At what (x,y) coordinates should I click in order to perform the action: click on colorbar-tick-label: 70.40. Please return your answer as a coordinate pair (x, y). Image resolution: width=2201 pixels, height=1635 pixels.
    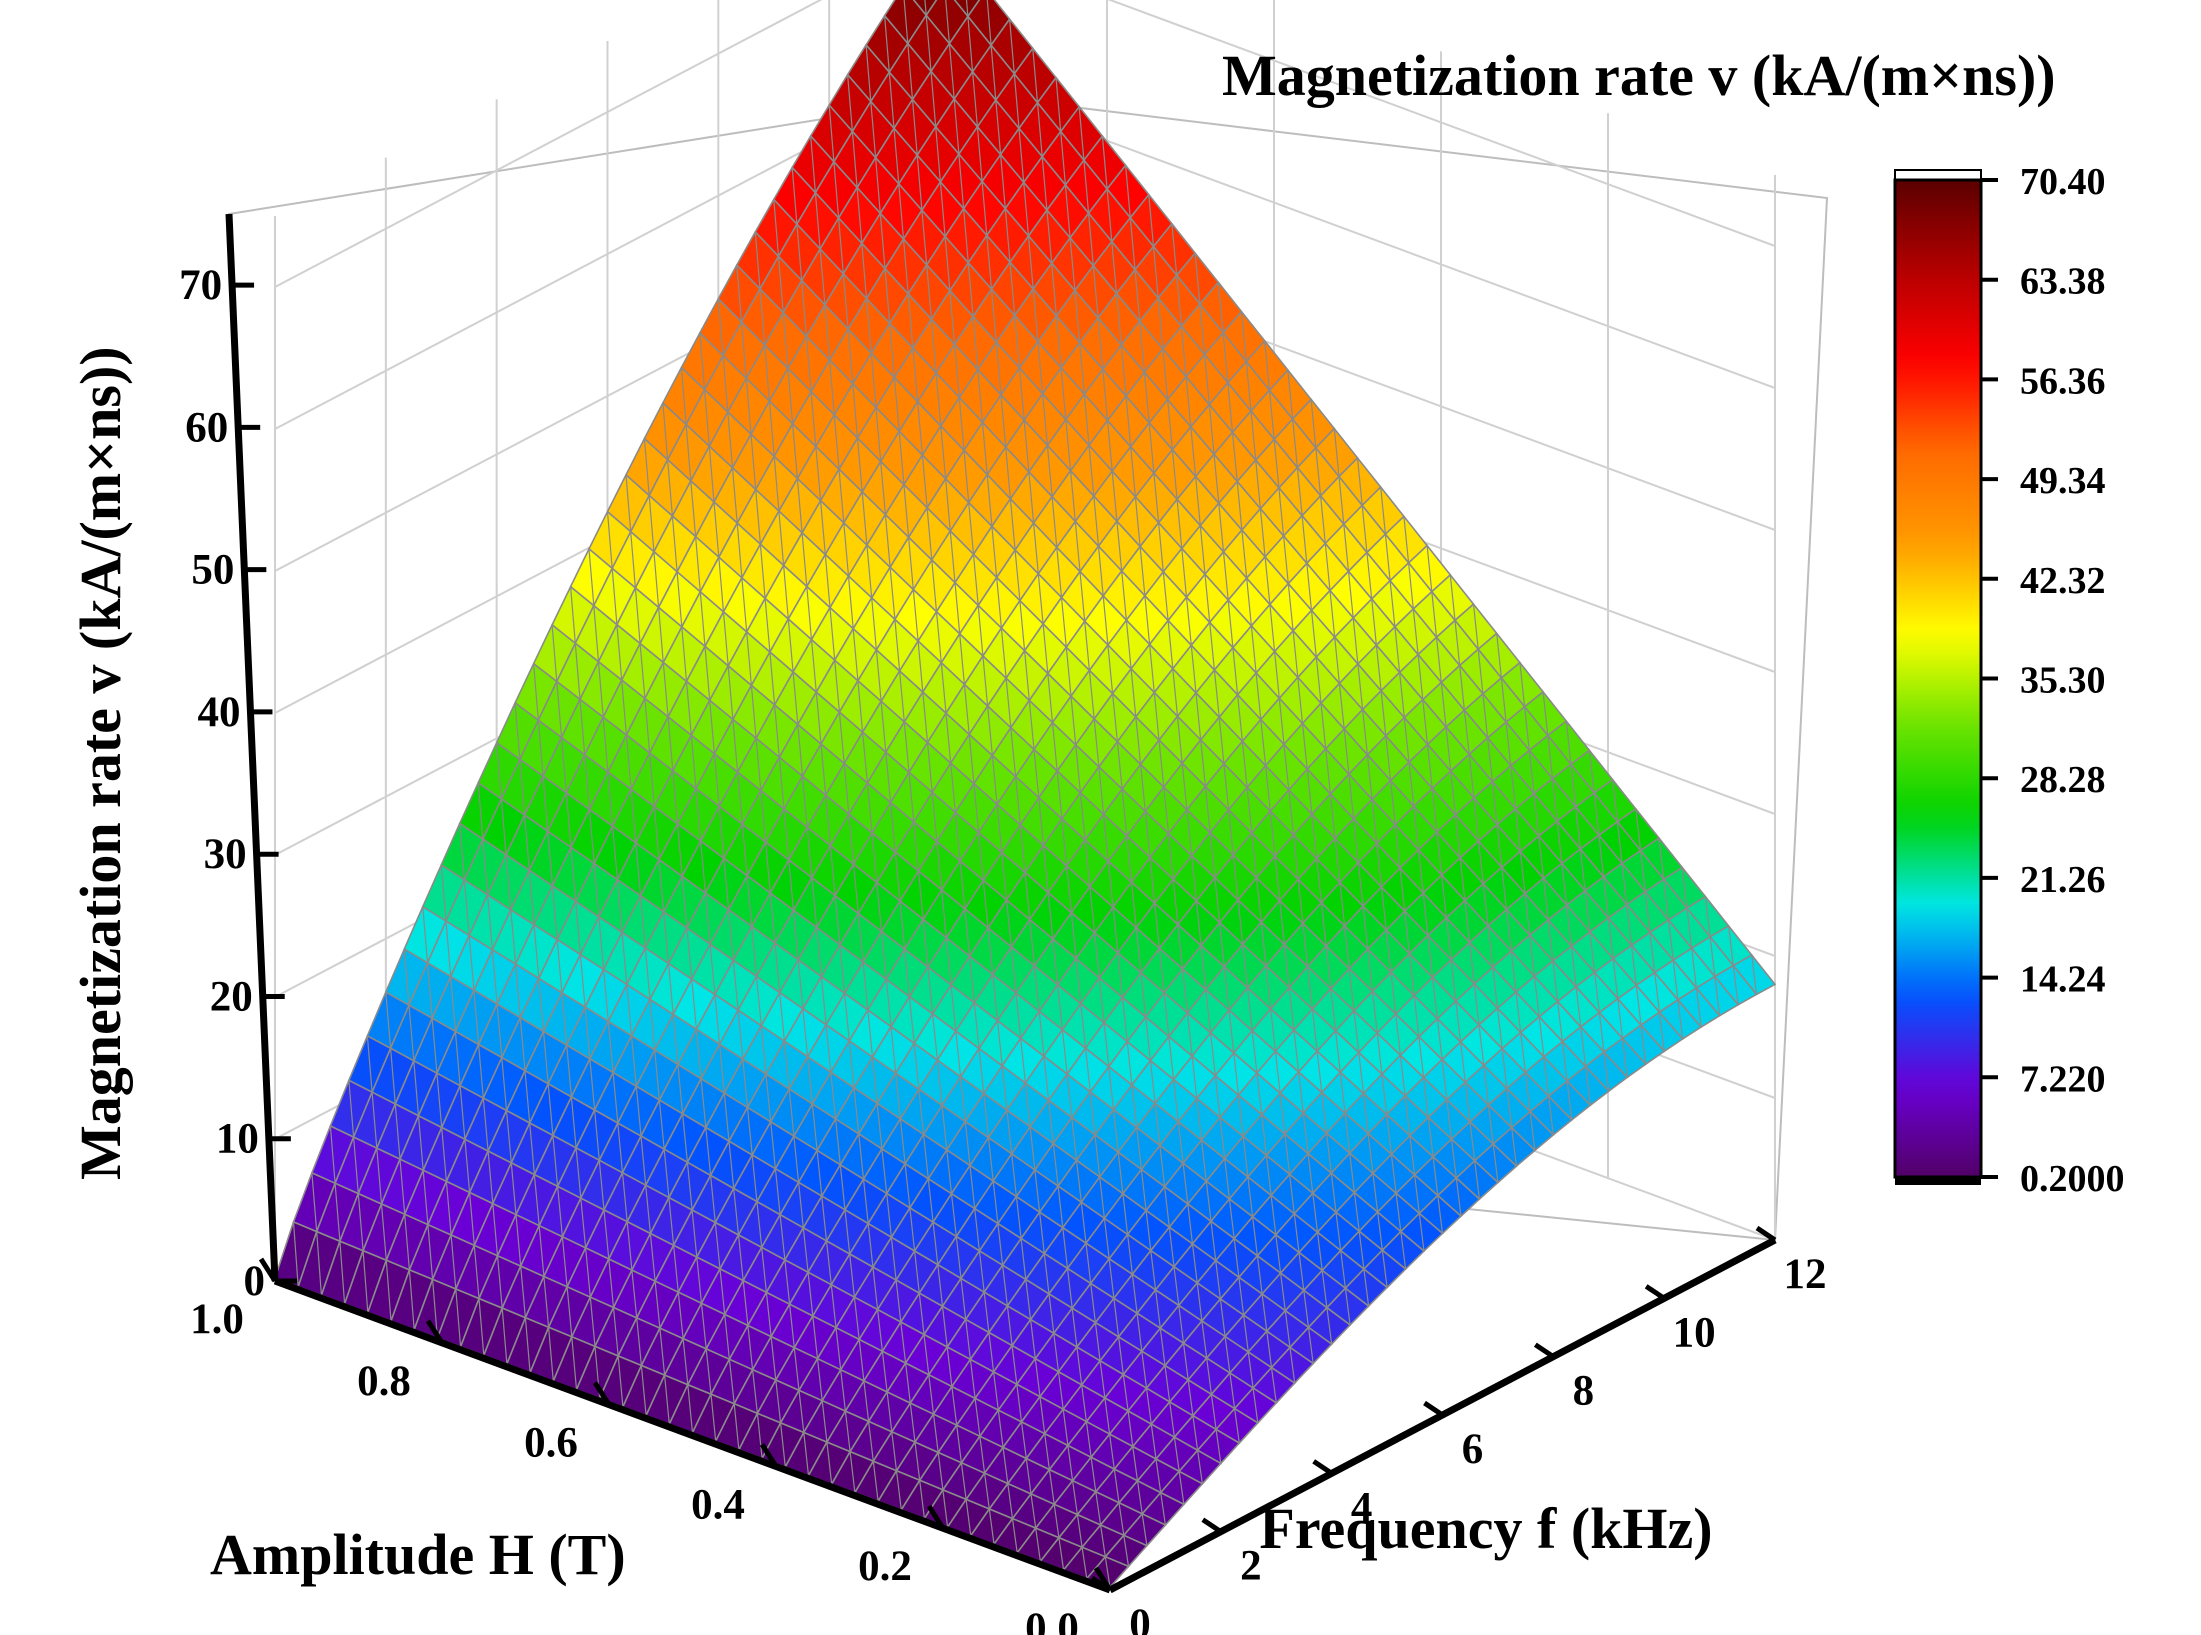
    Looking at the image, I should click on (2063, 182).